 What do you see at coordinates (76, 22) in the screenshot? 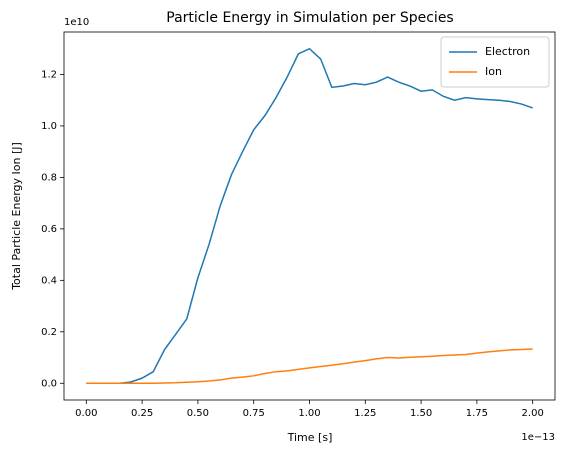
I see `y-offset-label: 1e10` at bounding box center [76, 22].